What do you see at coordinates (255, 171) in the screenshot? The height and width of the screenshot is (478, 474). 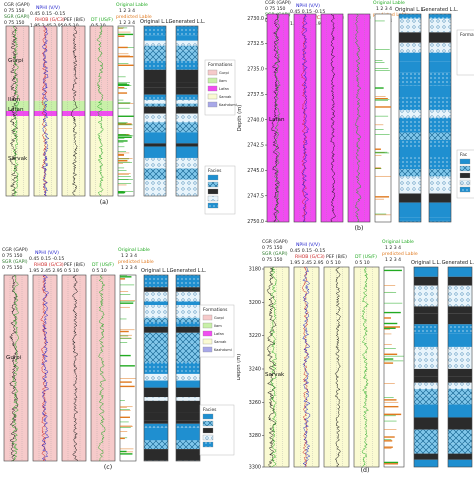 I see `depth-tick-label: 2745.0` at bounding box center [255, 171].